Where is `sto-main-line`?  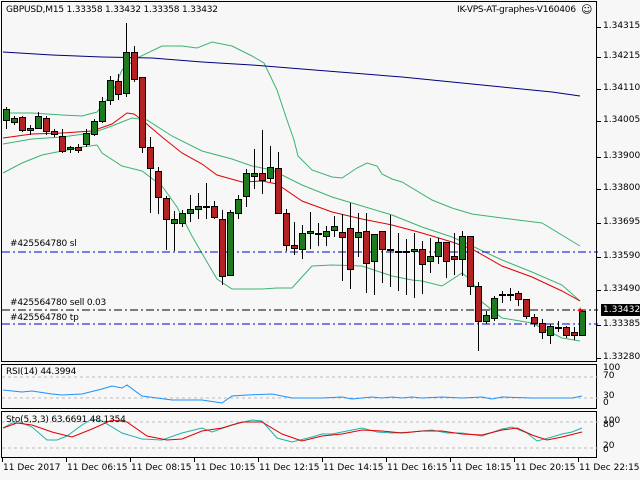
sto-main-line is located at coordinates (292, 430).